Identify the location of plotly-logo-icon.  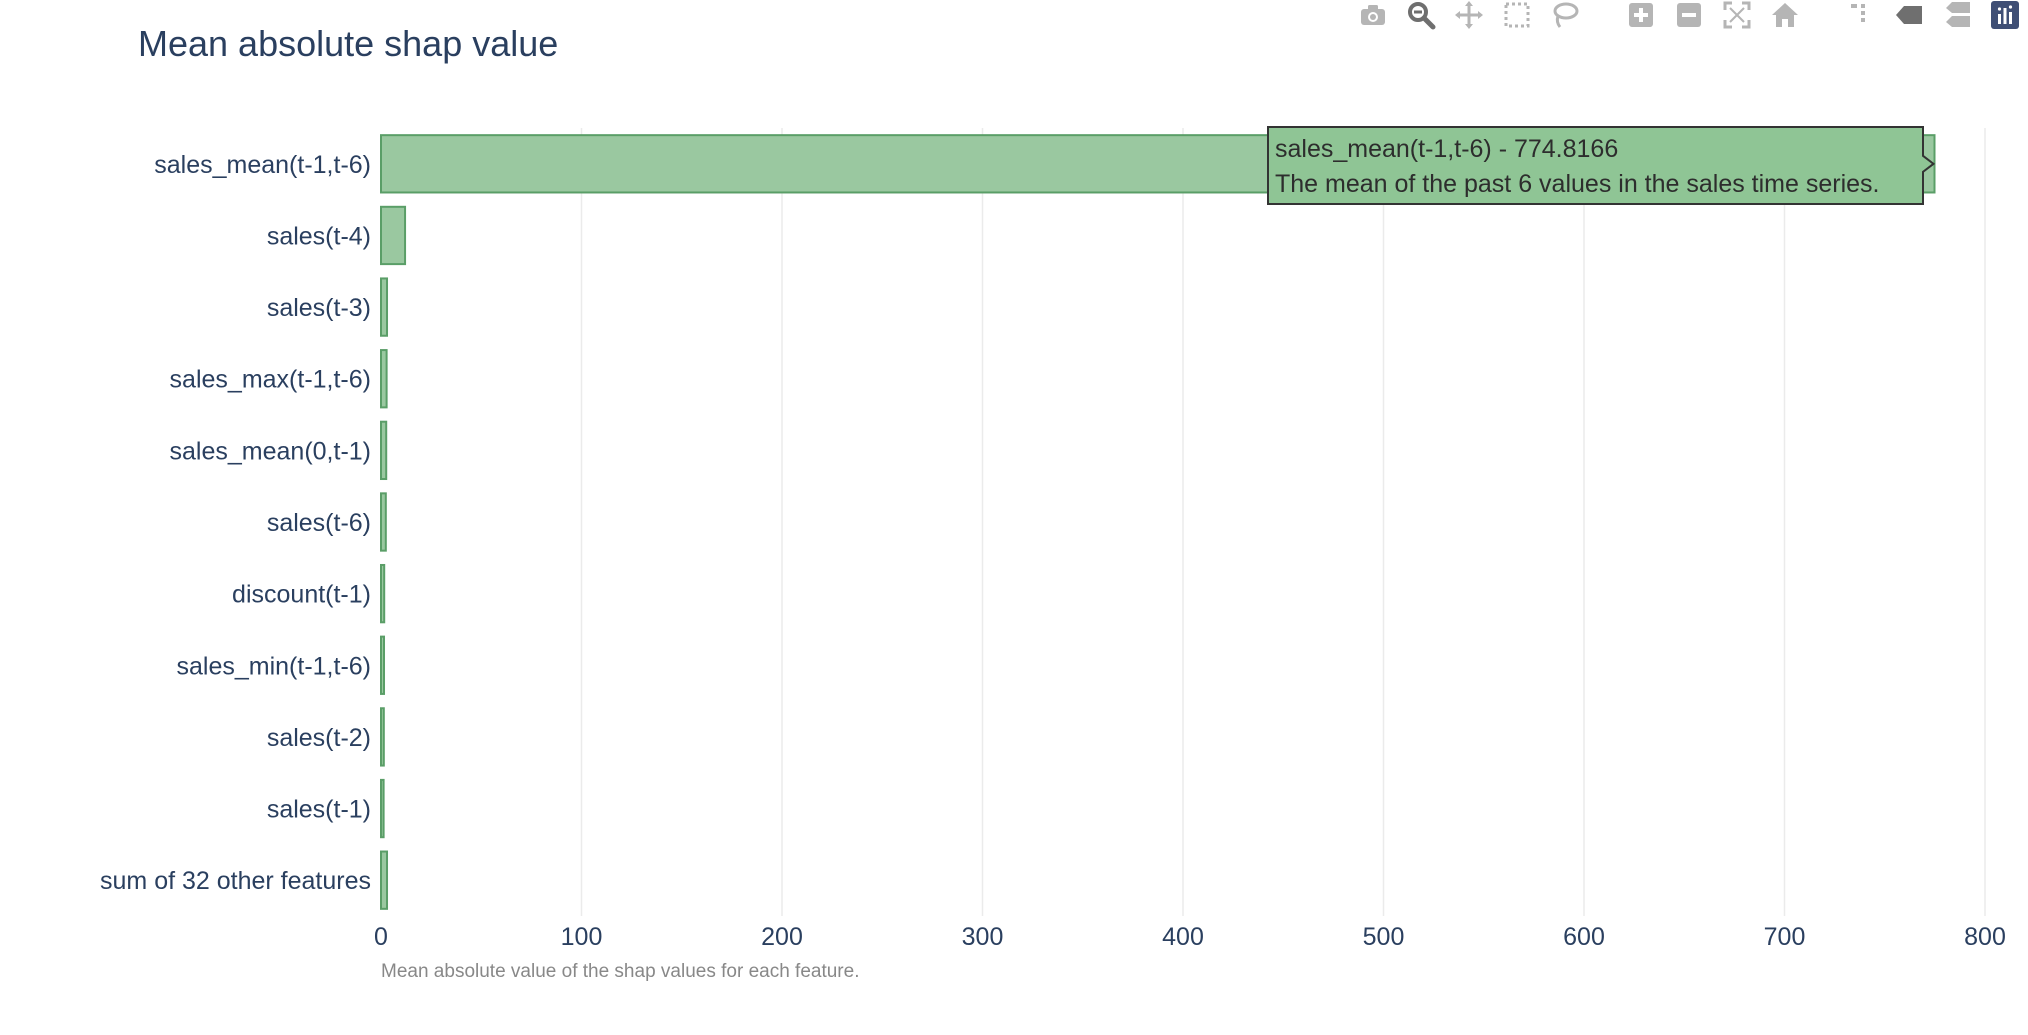
(2005, 15).